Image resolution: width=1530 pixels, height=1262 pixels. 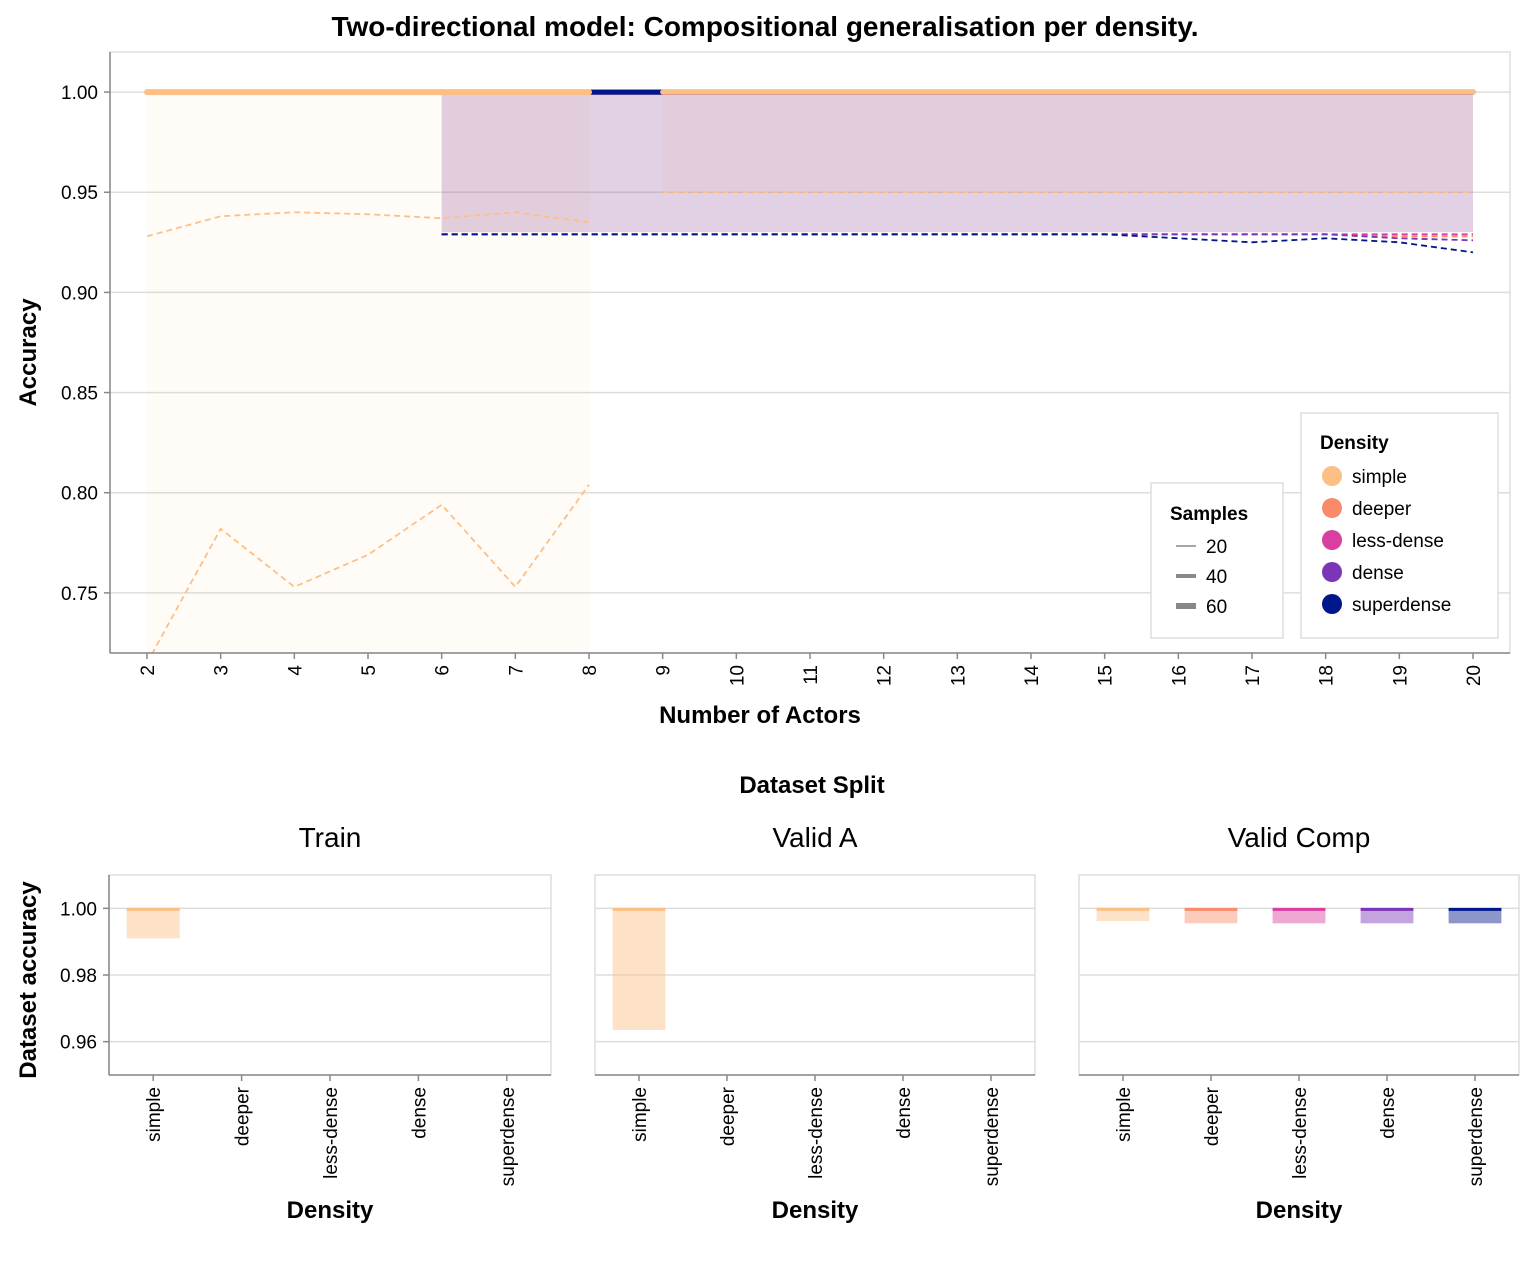 I want to click on legend-density-swatch-deeper, so click(x=1332, y=508).